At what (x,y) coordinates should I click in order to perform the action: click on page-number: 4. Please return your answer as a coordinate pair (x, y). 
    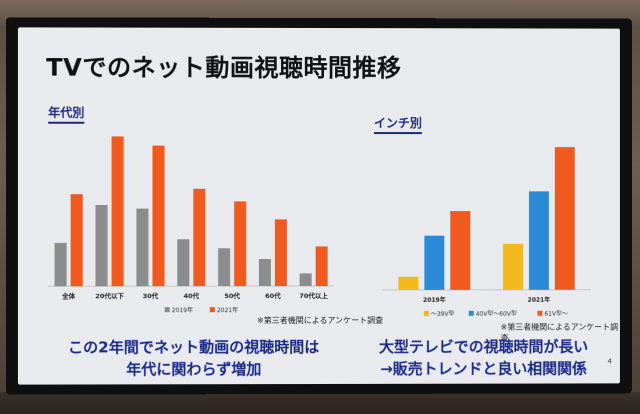
    Looking at the image, I should click on (610, 361).